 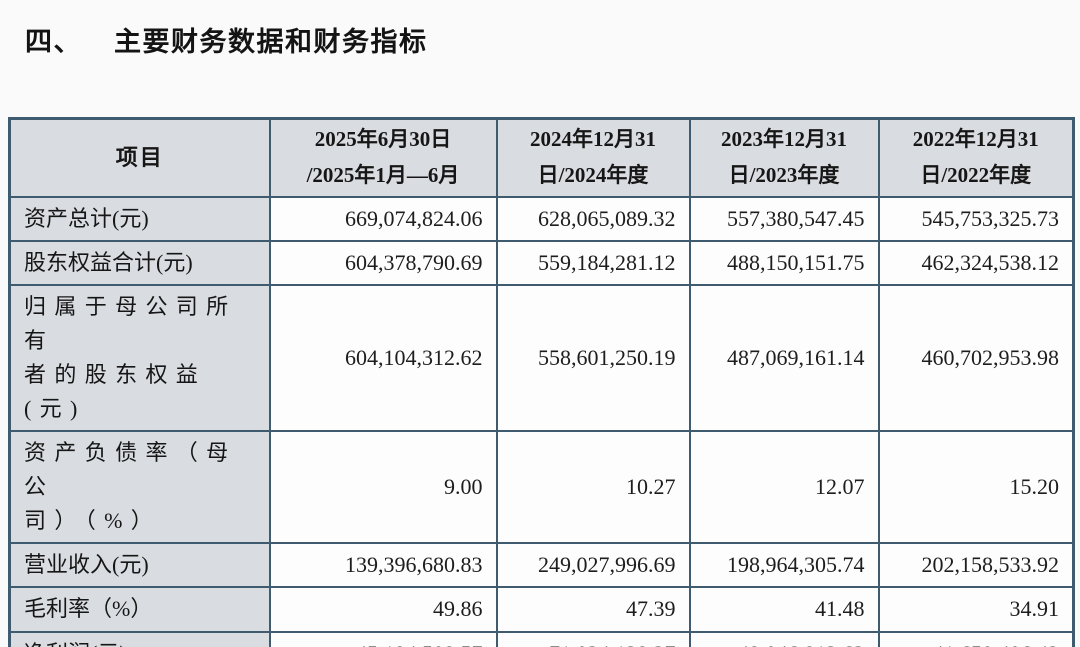 What do you see at coordinates (976, 609) in the screenshot?
I see `row-value: 34.91` at bounding box center [976, 609].